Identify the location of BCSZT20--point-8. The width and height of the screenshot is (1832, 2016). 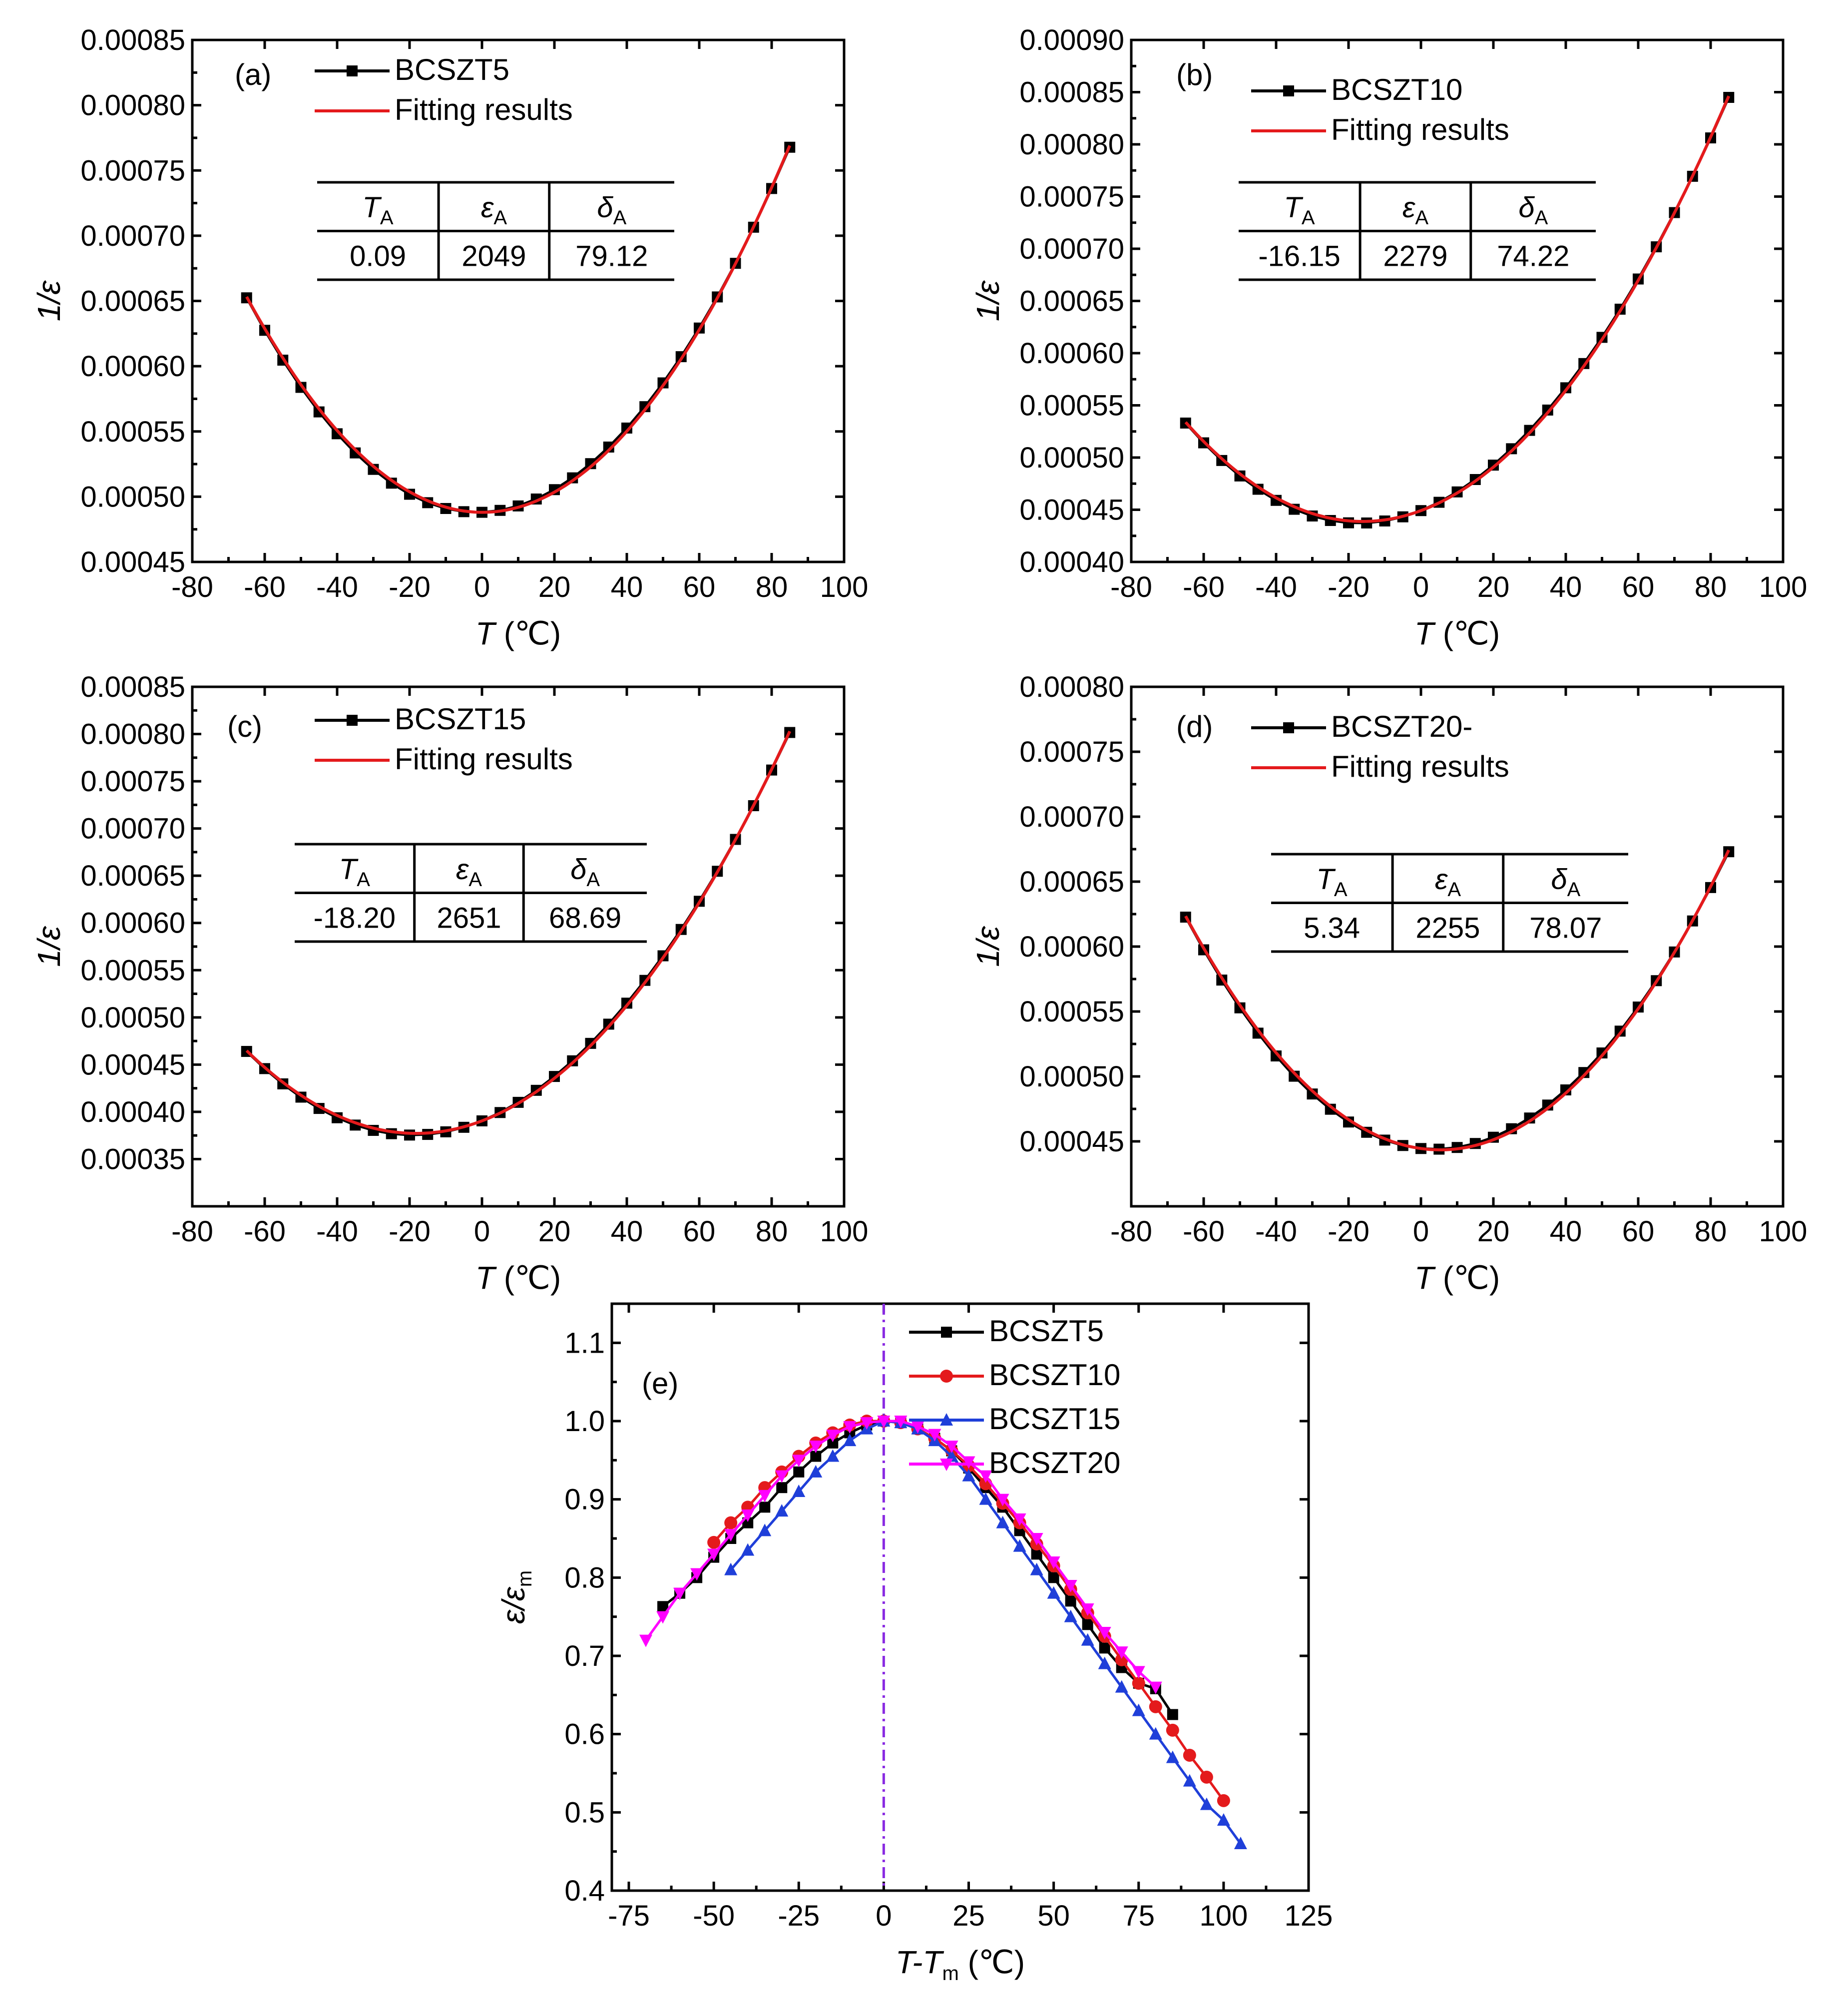
(1330, 1109).